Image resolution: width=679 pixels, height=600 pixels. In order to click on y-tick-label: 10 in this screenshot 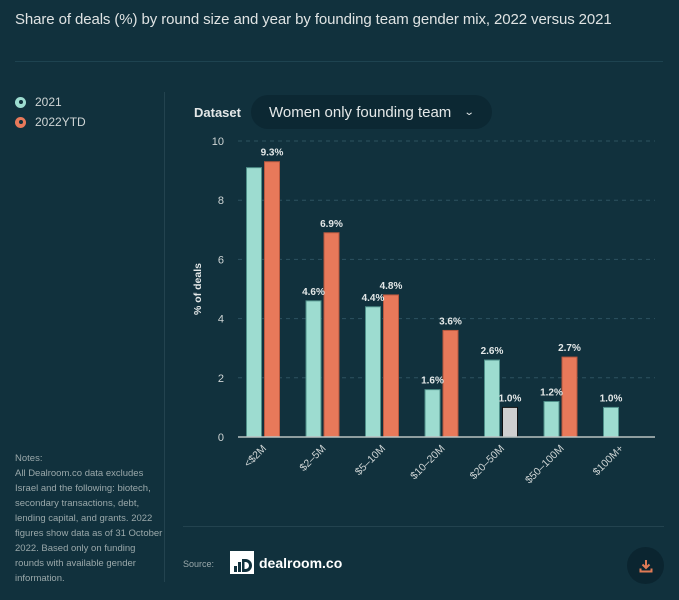, I will do `click(218, 142)`.